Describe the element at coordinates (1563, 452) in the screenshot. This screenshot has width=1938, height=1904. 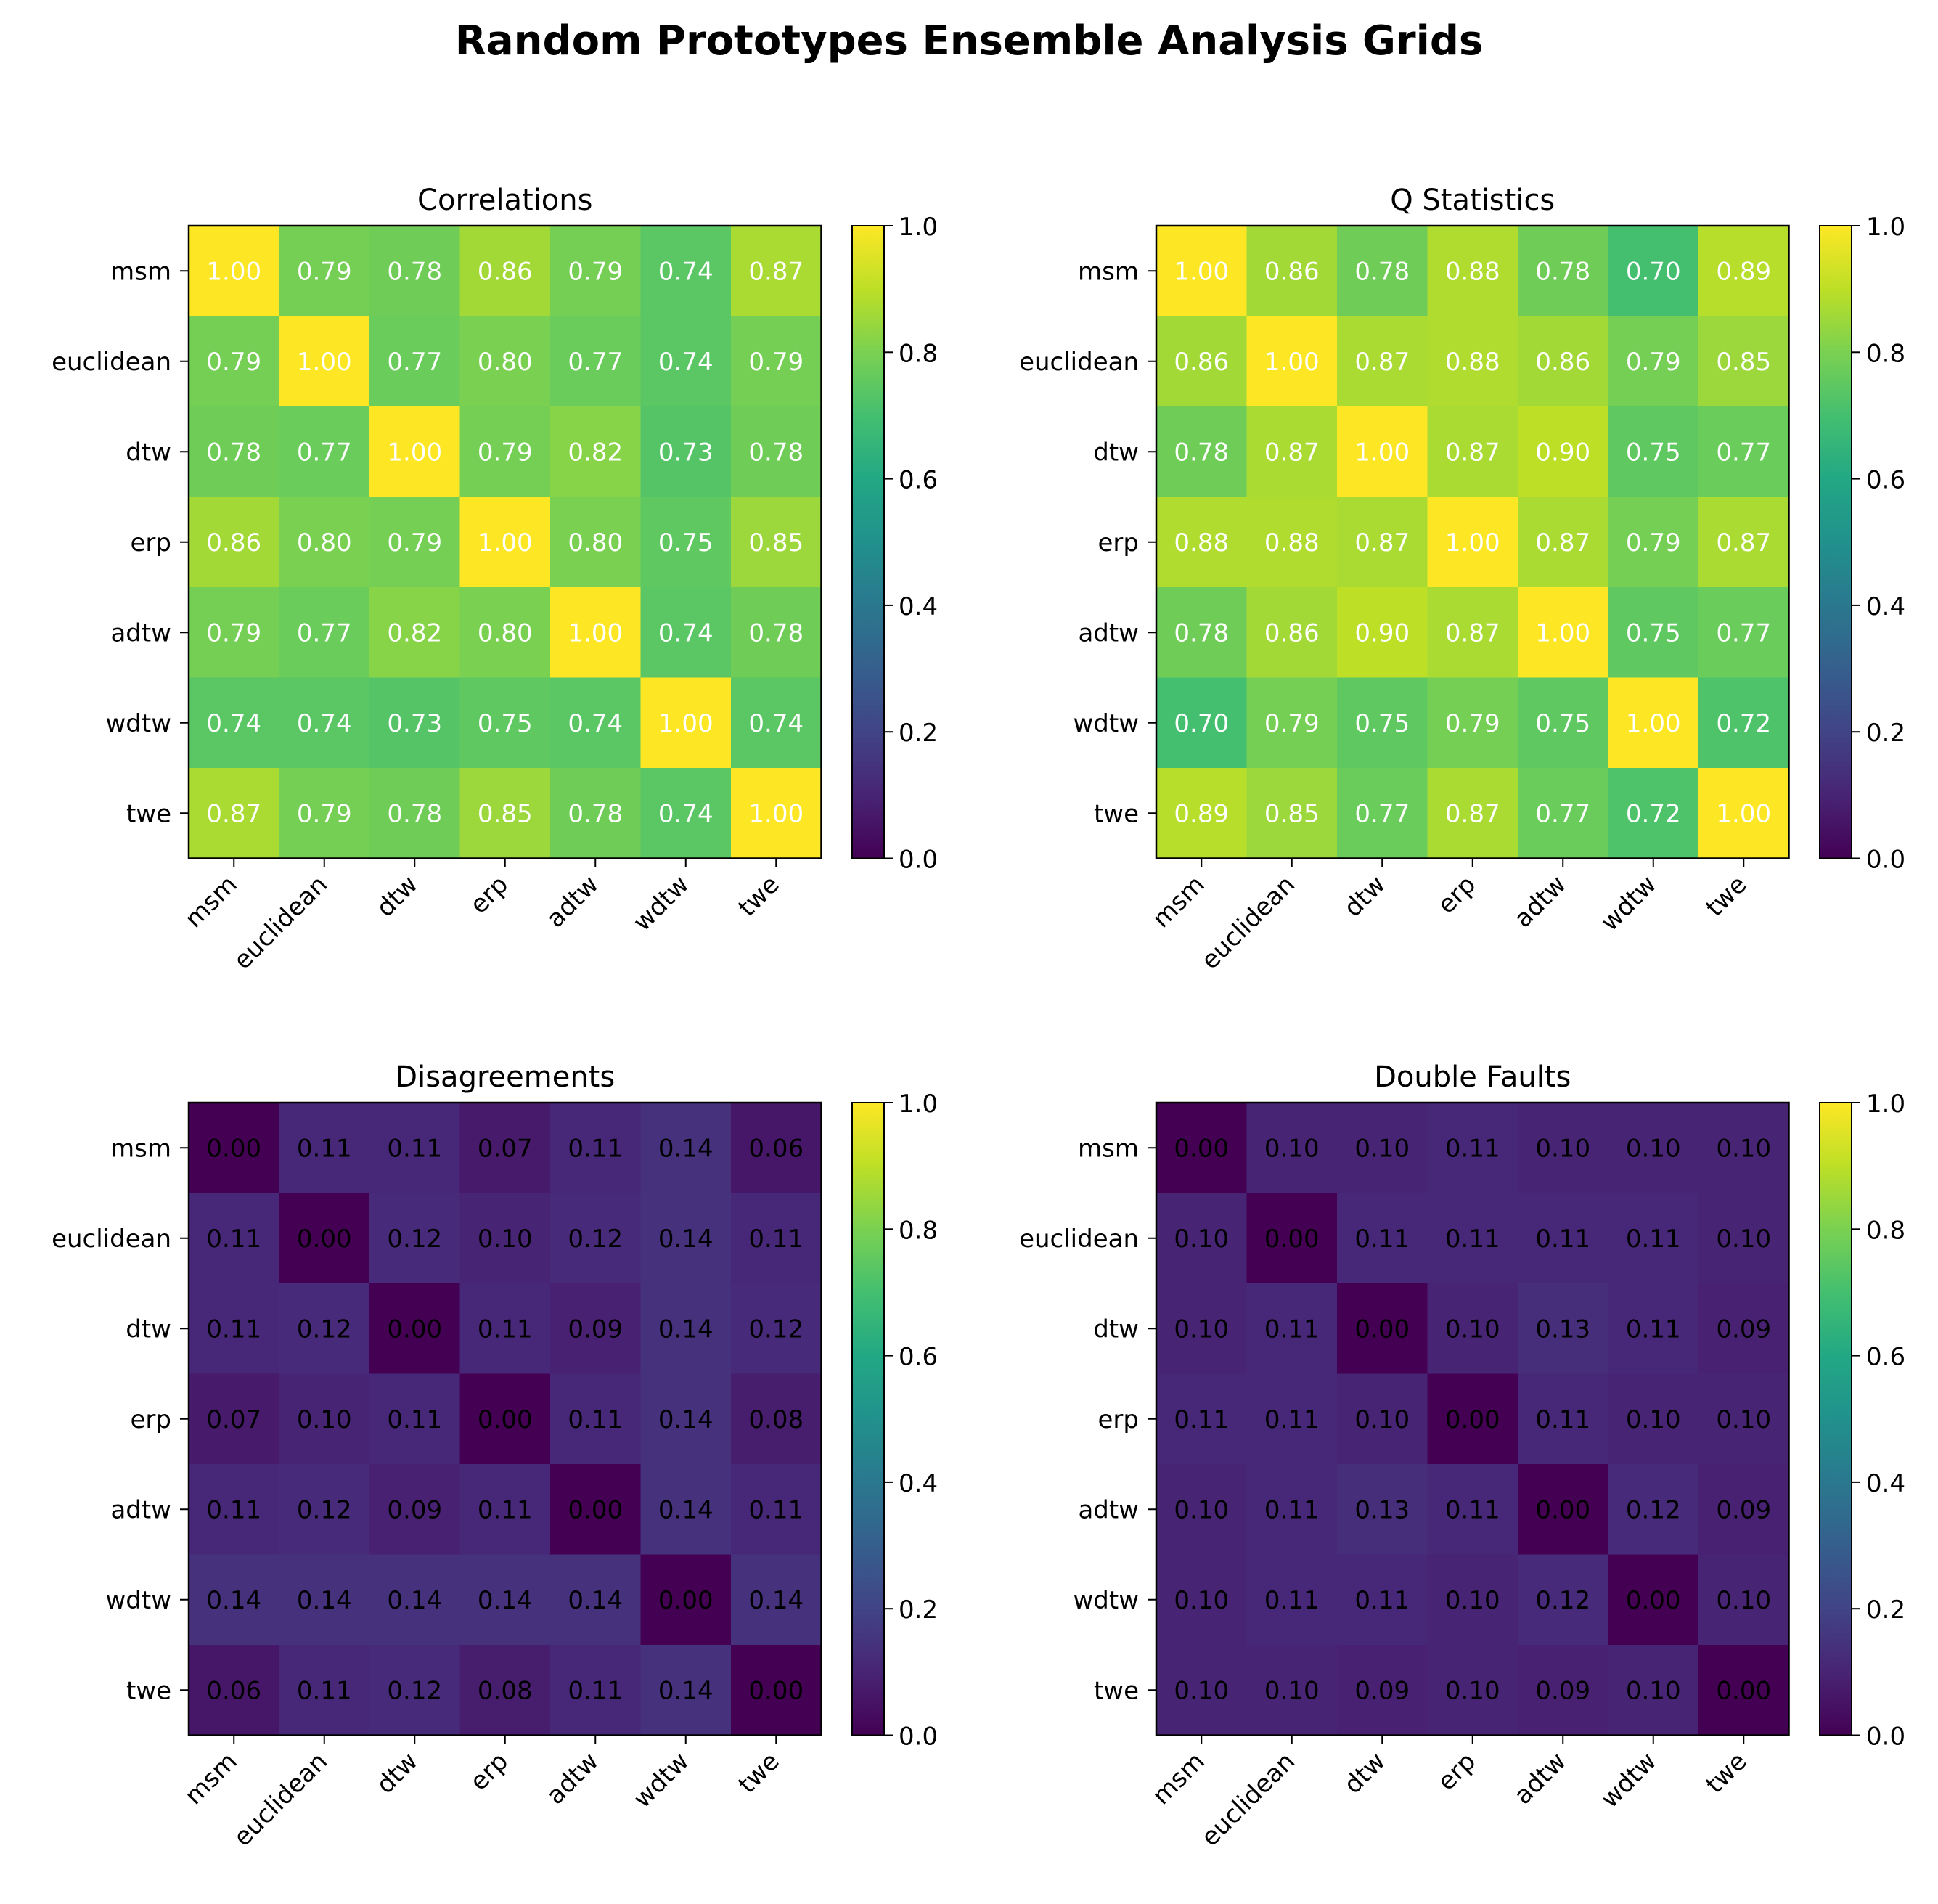
I see `cell-value-label: 0.90` at that location.